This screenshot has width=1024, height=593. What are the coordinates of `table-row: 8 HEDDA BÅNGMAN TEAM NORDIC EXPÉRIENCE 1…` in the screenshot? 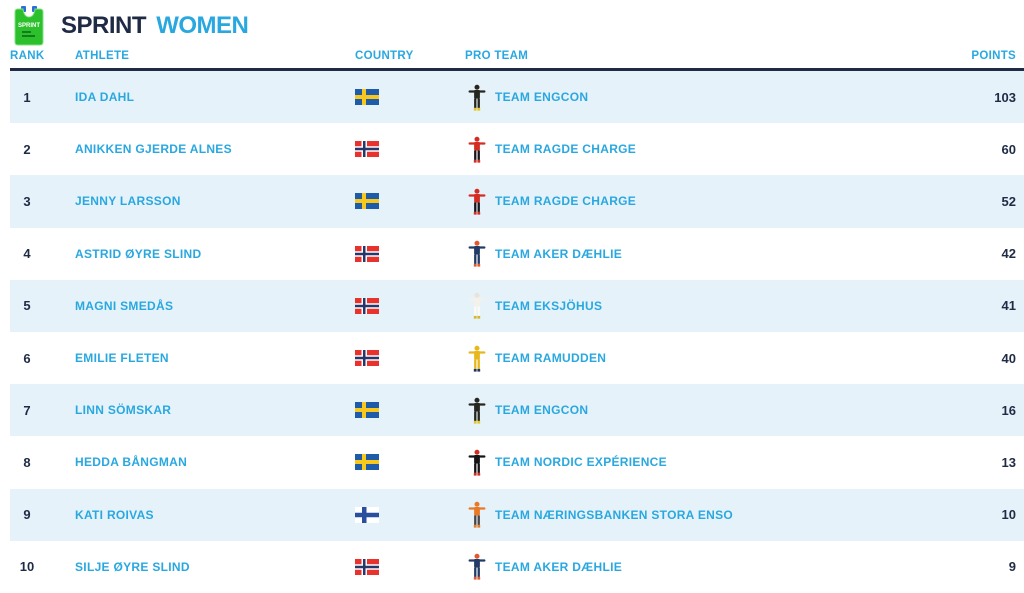 It's located at (517, 462).